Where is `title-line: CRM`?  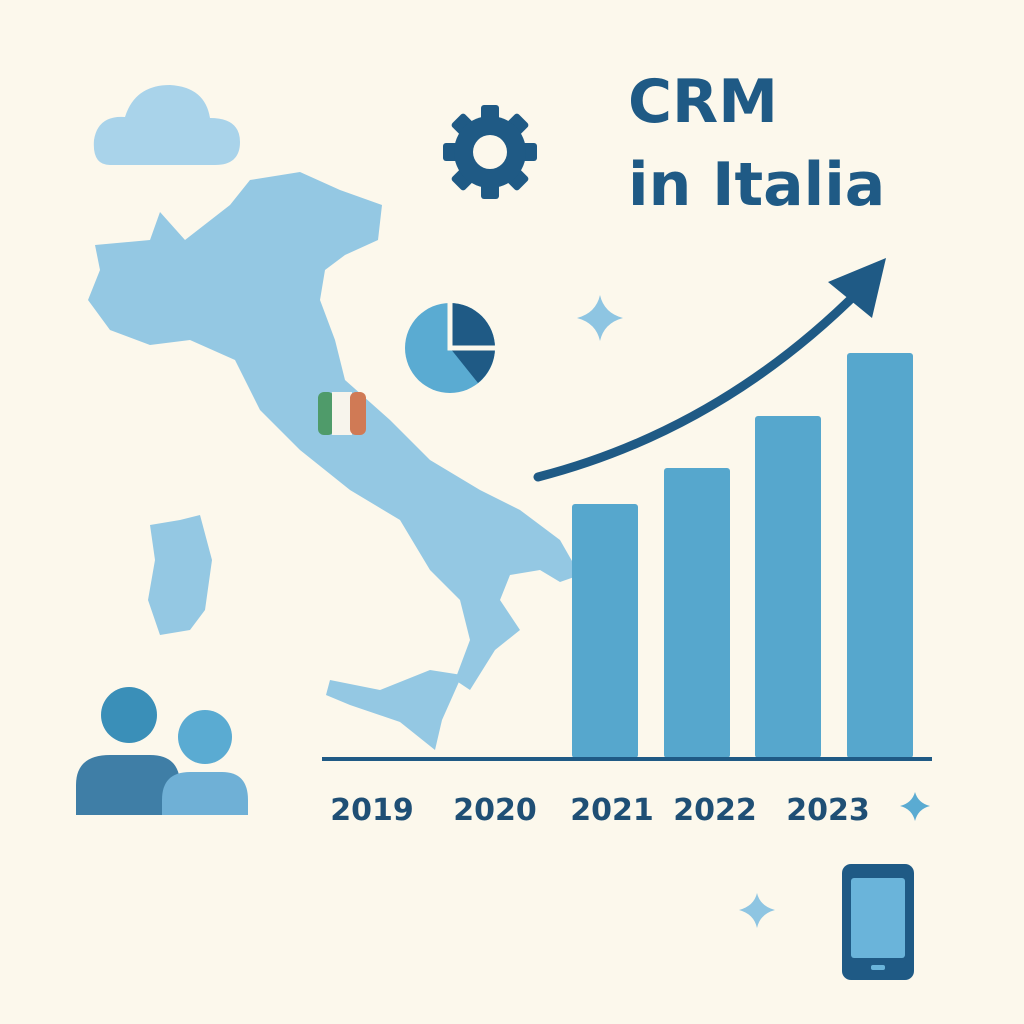
title-line: CRM is located at coordinates (703, 102).